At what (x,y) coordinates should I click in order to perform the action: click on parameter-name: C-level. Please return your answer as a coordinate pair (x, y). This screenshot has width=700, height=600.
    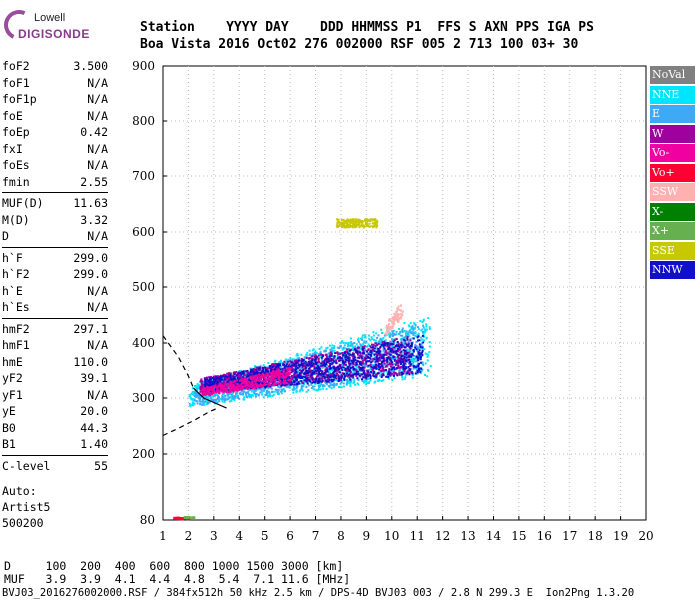
    Looking at the image, I should click on (26, 465).